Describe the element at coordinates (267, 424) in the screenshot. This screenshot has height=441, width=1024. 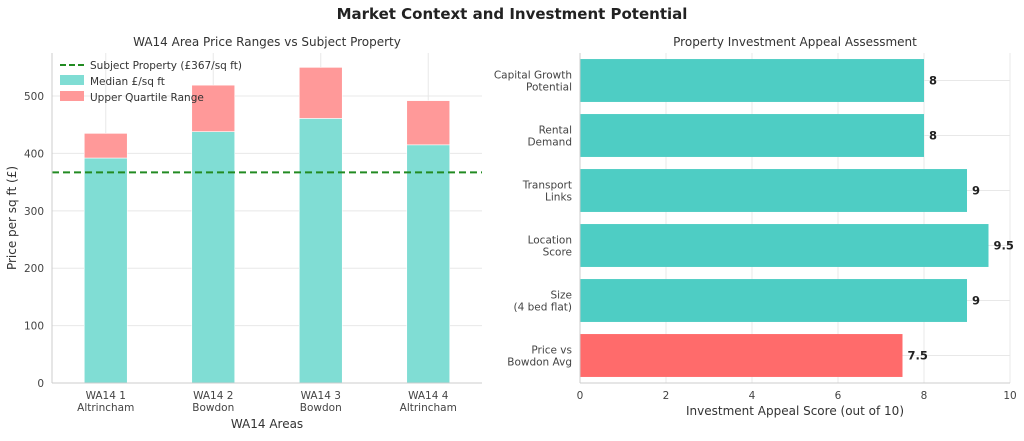
I see `left-x-axis-label: WA14 Areas` at that location.